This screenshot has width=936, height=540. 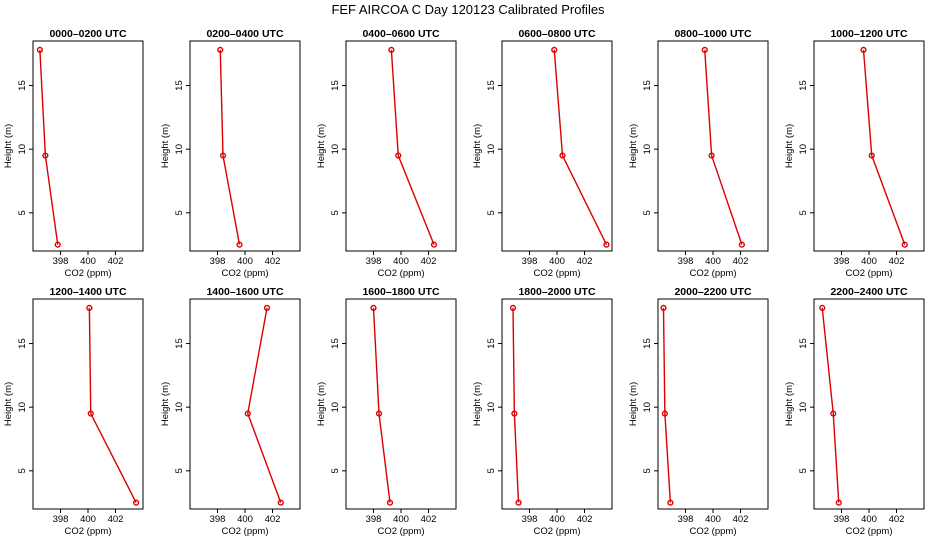 I want to click on panel-9-xtick-label-402: 402, so click(x=429, y=519).